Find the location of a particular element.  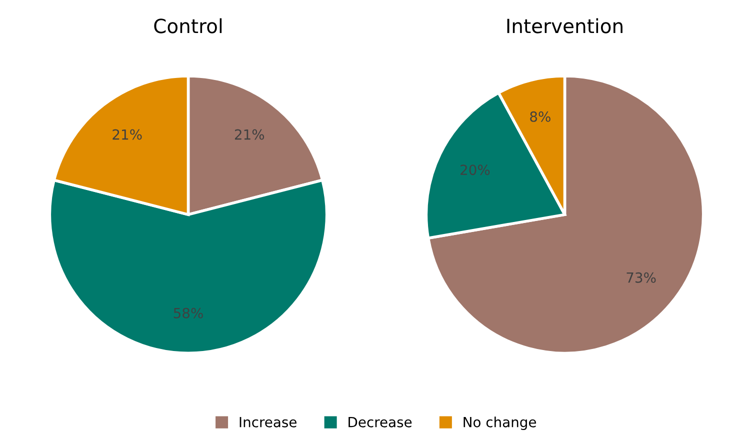

legend-label: Increase is located at coordinates (268, 422).